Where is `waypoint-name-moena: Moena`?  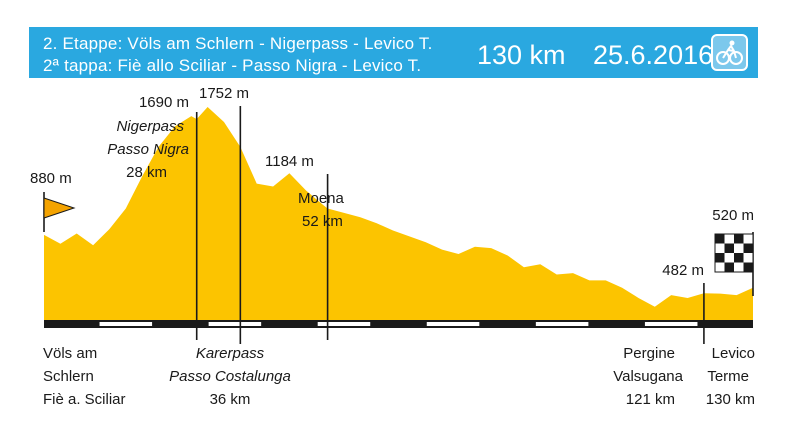 waypoint-name-moena: Moena is located at coordinates (321, 198).